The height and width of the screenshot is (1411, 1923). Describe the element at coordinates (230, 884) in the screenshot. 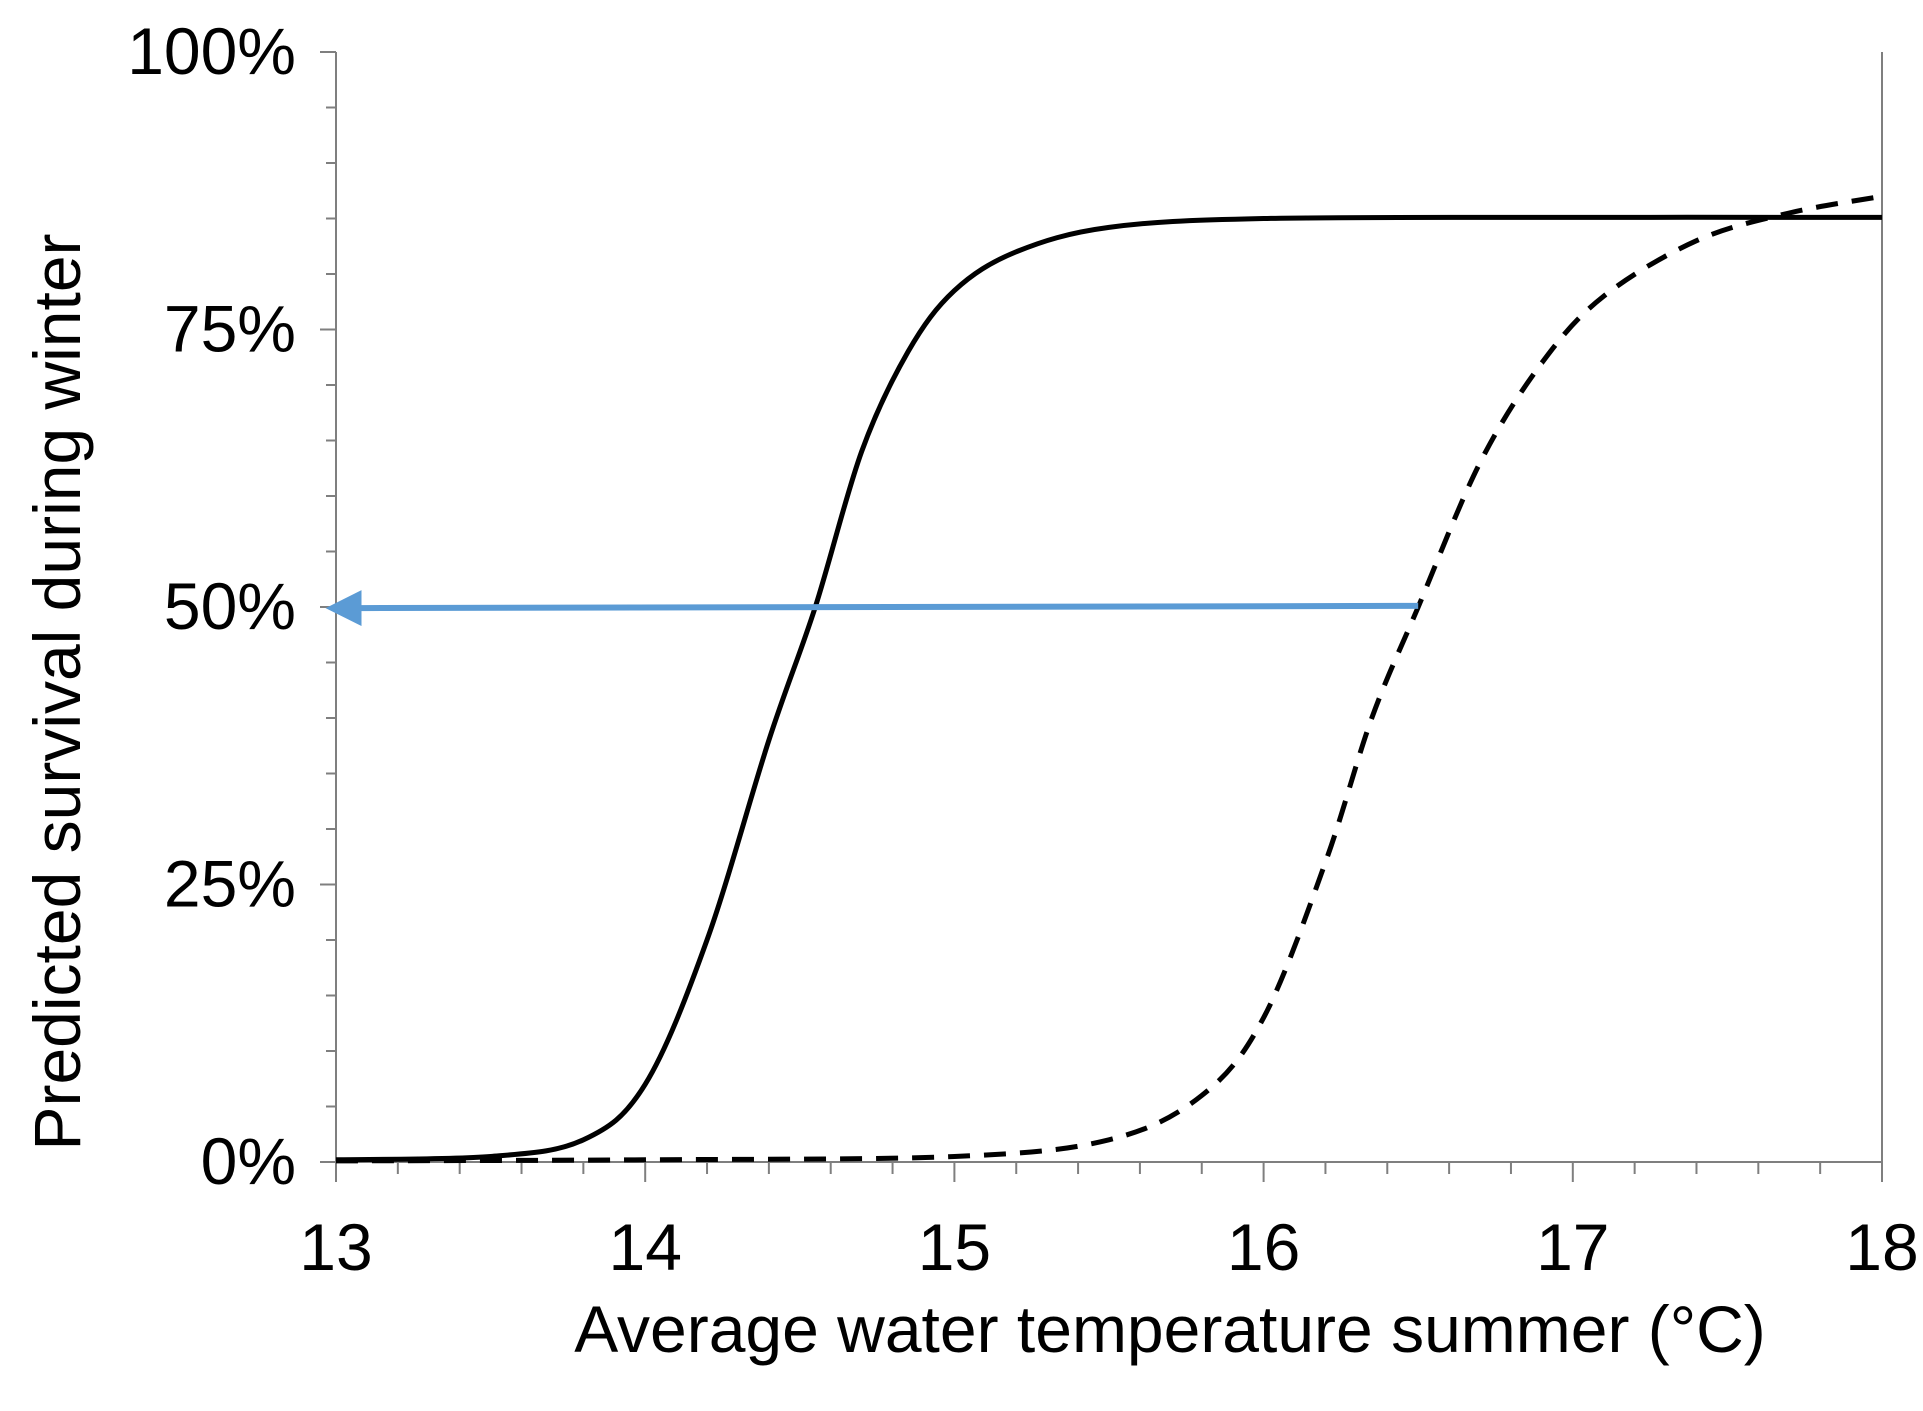

I see `y-tick-label: 25%` at that location.